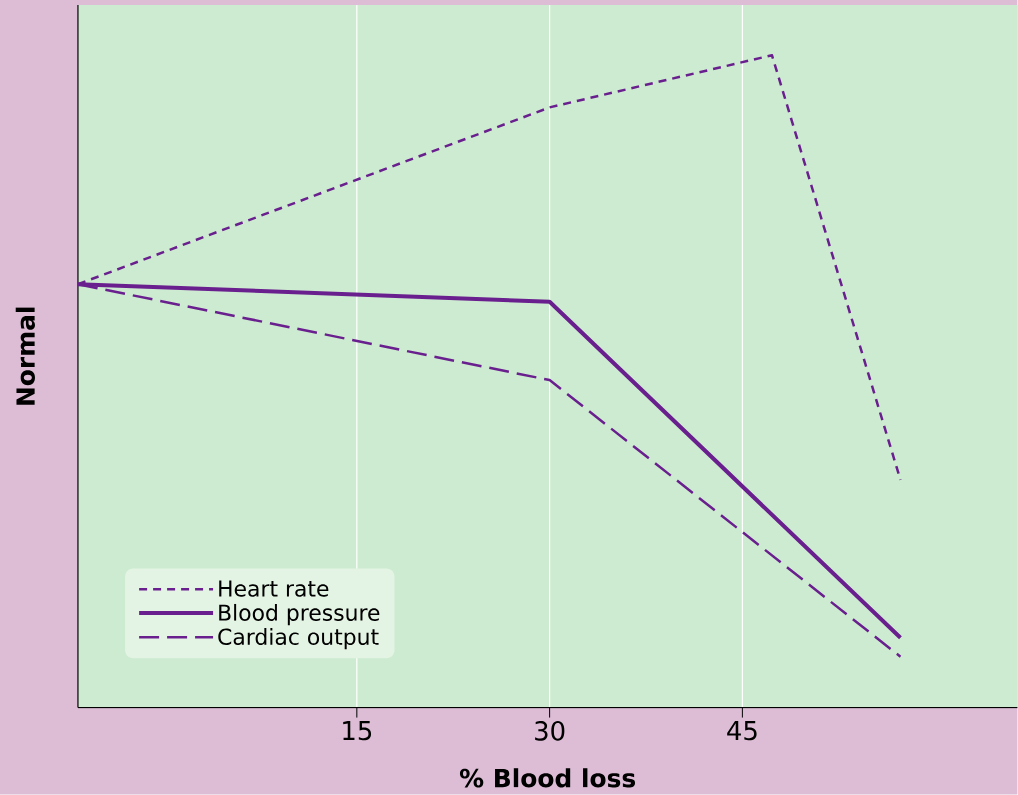 Image resolution: width=1018 pixels, height=795 pixels. Describe the element at coordinates (274, 589) in the screenshot. I see `legend-label: Heart rate` at that location.